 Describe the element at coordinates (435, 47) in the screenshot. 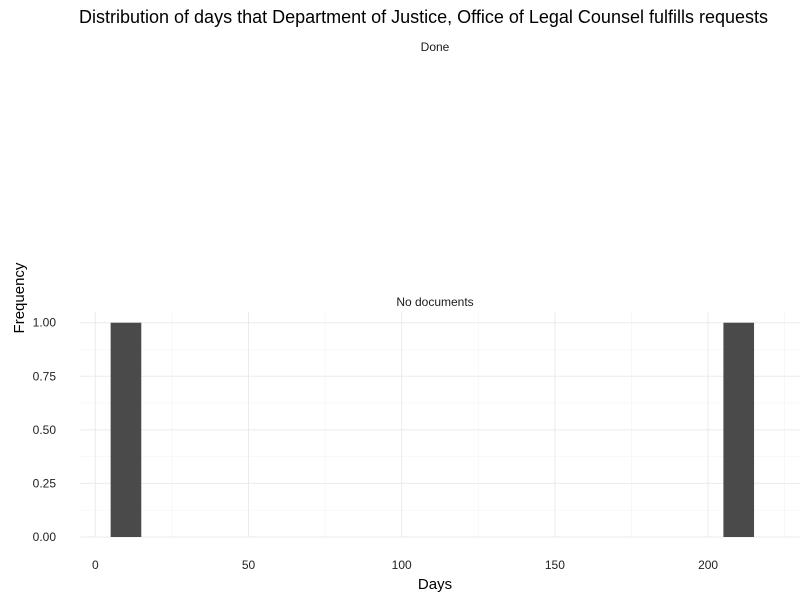

I see `facet-label-done: Done` at that location.